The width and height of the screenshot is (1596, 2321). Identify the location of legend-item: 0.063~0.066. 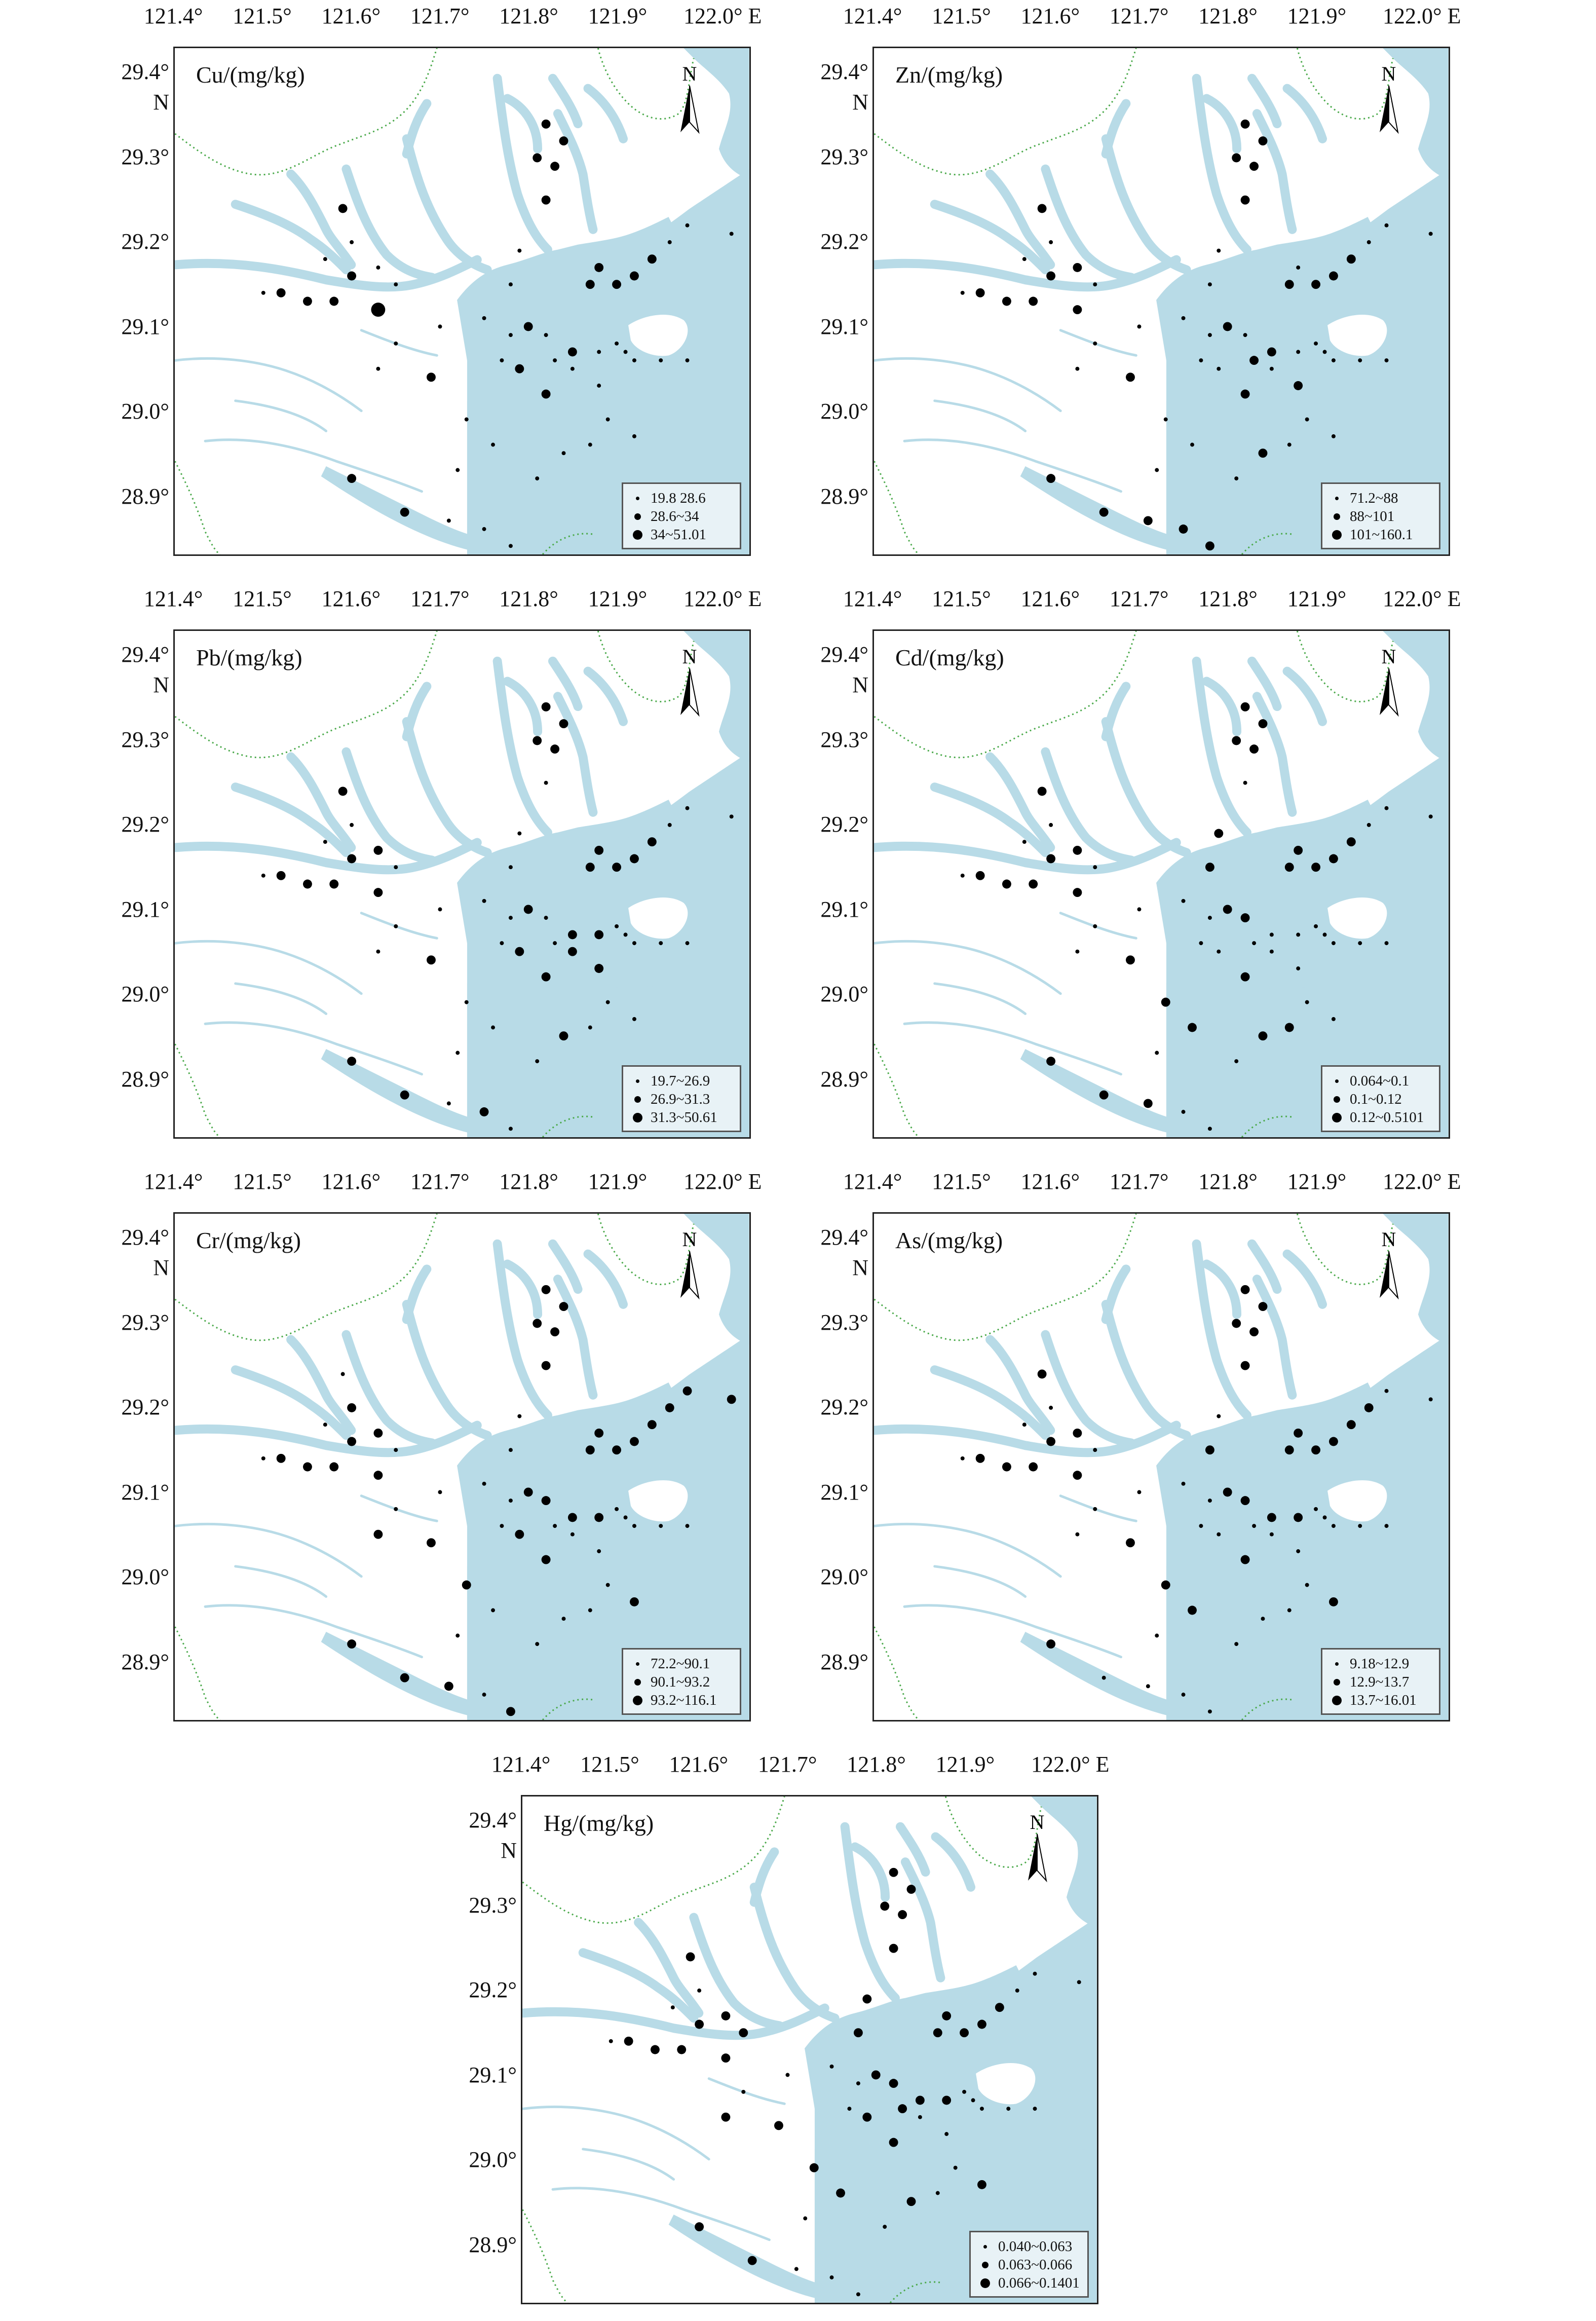
(1029, 2265).